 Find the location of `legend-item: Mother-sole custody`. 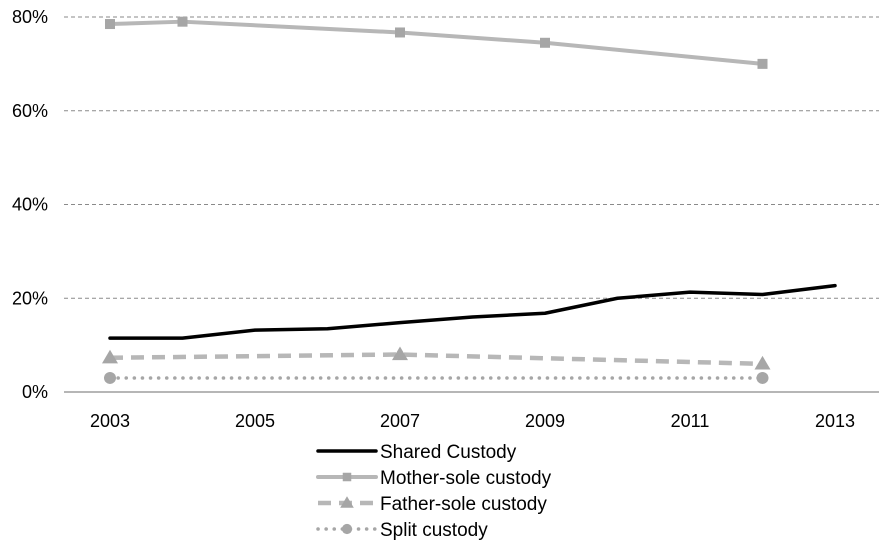

legend-item: Mother-sole custody is located at coordinates (434, 478).